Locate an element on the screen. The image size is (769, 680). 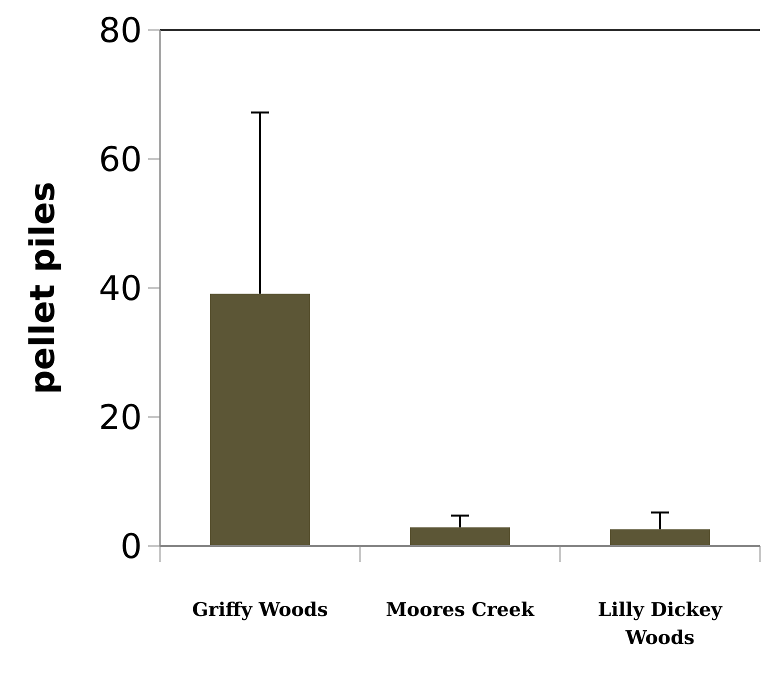
y-tick-label: 20 is located at coordinates (120, 418).